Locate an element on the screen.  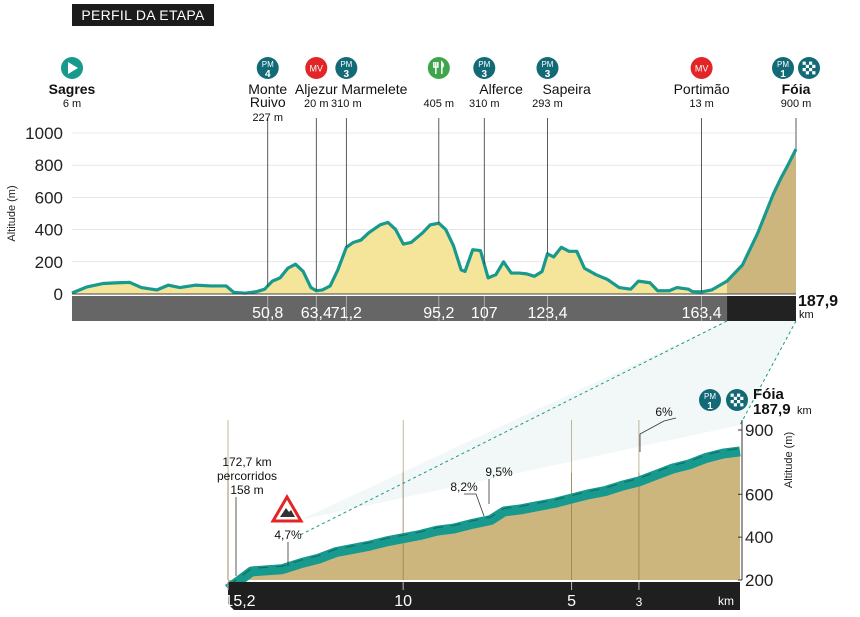
main-point-altitude: 20 m is located at coordinates (316, 104).